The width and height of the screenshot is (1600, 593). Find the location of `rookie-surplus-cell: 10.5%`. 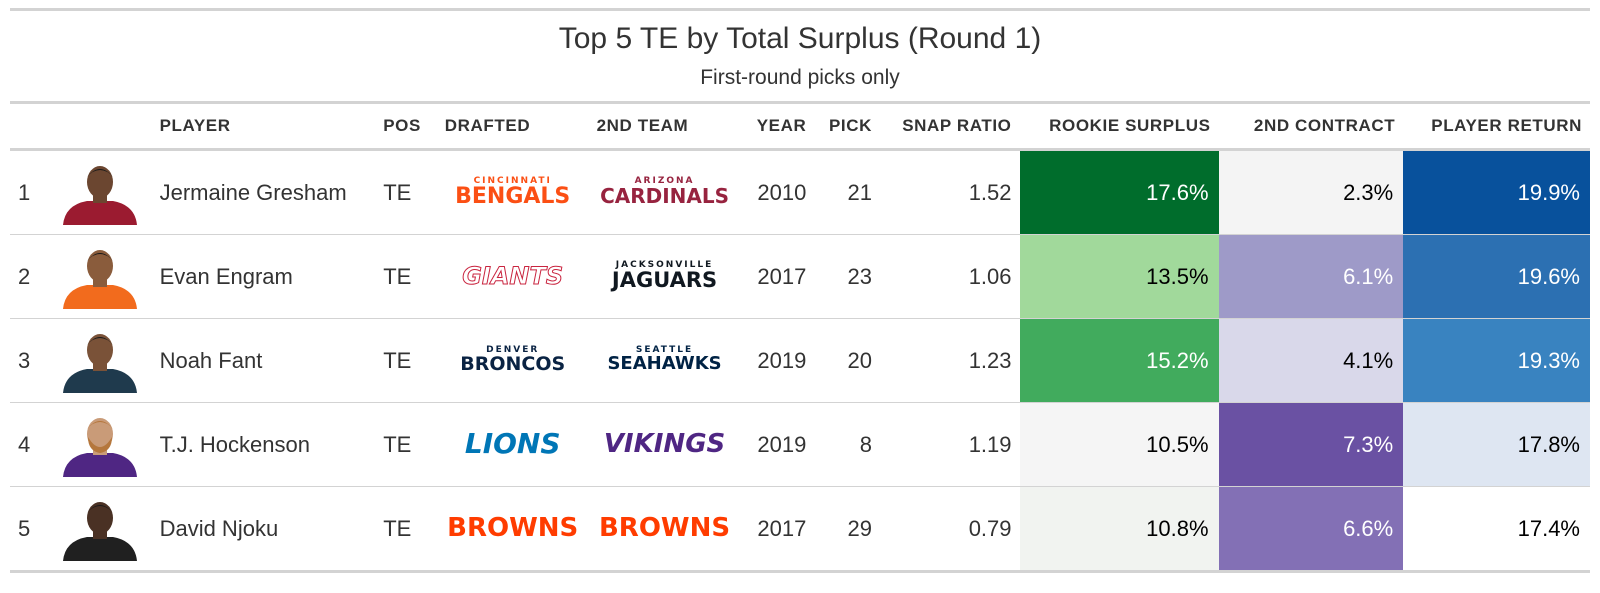

rookie-surplus-cell: 10.5% is located at coordinates (1119, 444).